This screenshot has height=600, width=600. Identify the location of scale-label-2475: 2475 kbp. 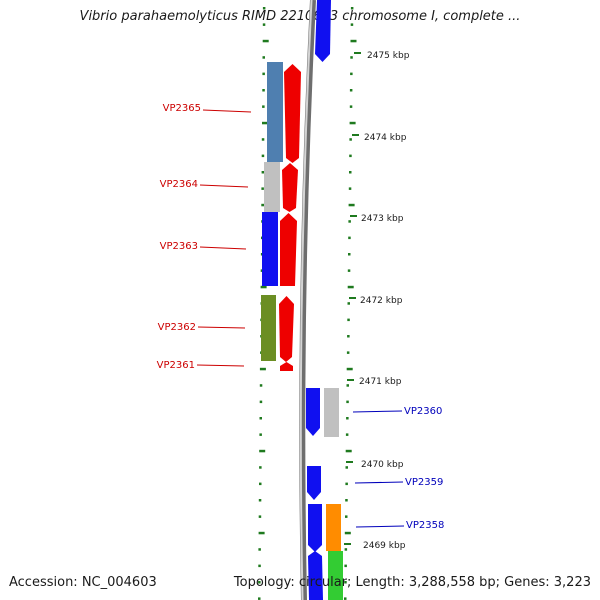
(388, 56).